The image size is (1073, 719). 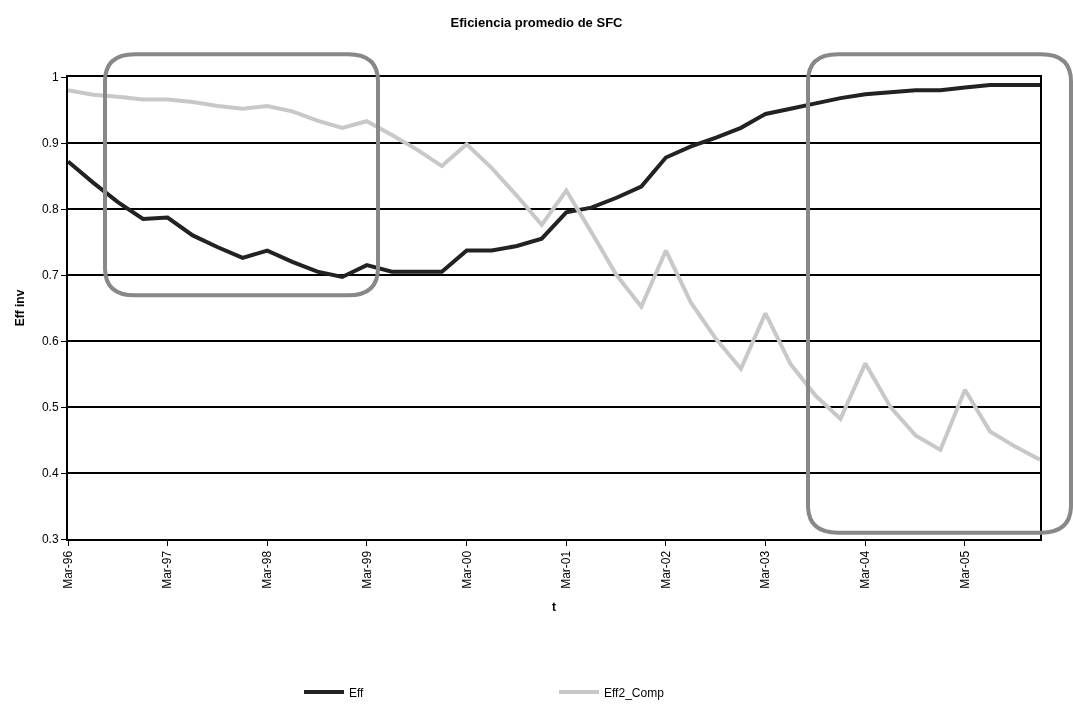 What do you see at coordinates (50, 341) in the screenshot?
I see `y-tick-label: 0.6` at bounding box center [50, 341].